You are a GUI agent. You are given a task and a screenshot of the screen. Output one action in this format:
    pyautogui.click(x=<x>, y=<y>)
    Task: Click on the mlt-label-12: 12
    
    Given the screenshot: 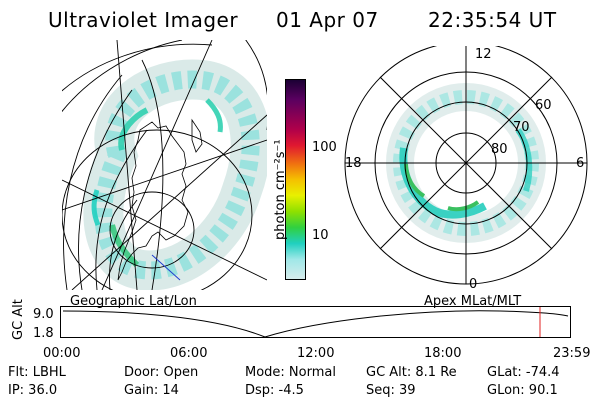 What is the action you would take?
    pyautogui.click(x=483, y=54)
    